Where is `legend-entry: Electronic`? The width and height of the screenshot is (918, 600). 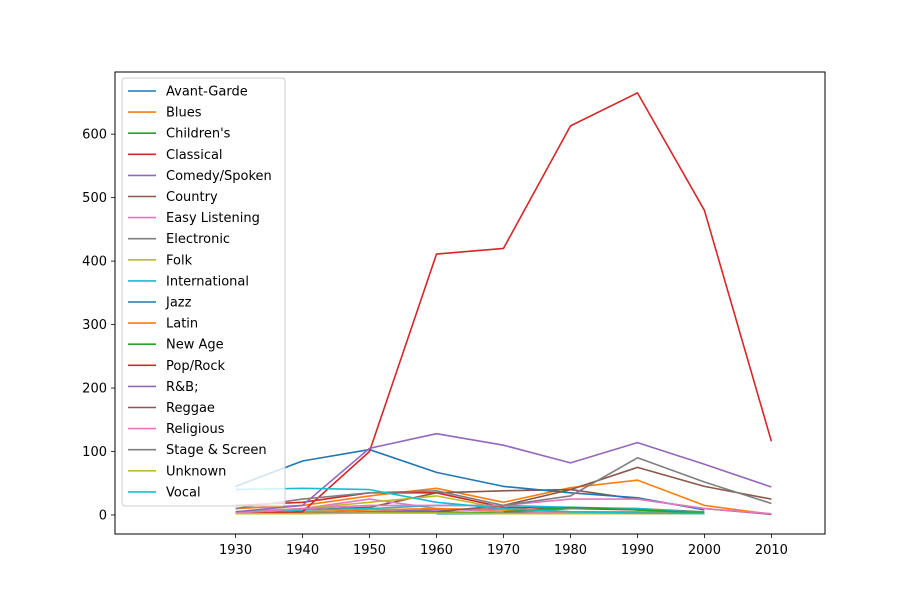
legend-entry: Electronic is located at coordinates (179, 239).